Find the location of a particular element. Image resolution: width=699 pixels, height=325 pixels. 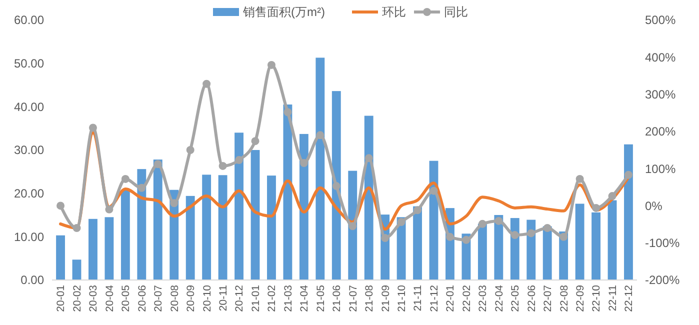

x-tick-label: 22-02 is located at coordinates (466, 298).